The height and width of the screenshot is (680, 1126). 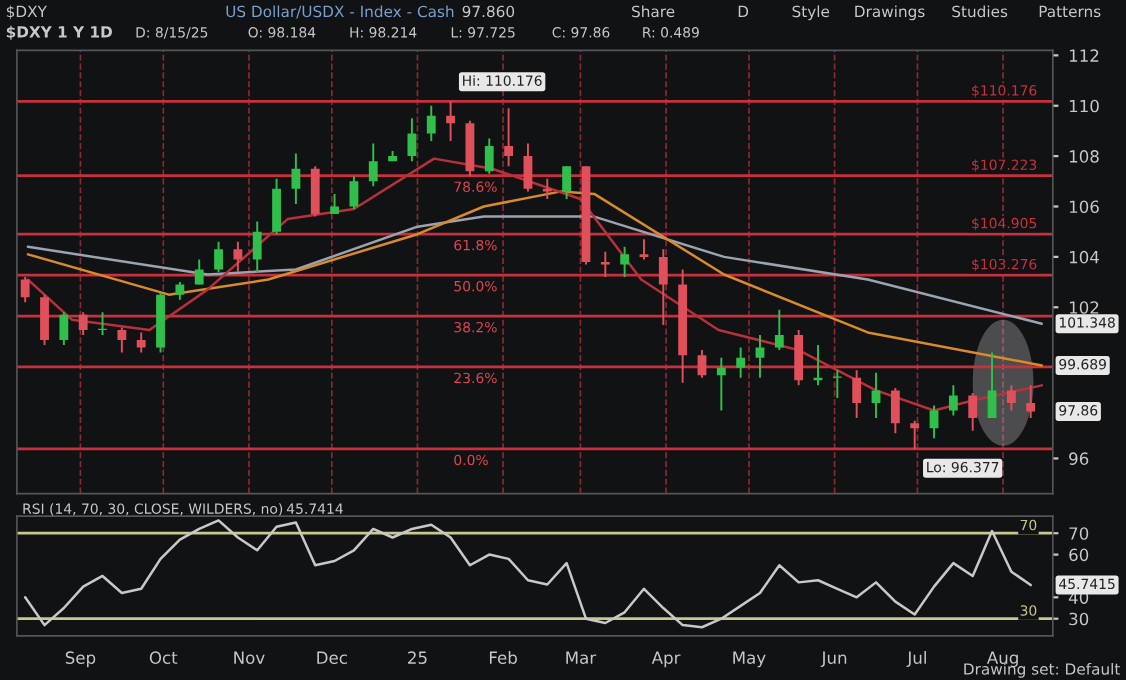 What do you see at coordinates (1084, 307) in the screenshot?
I see `y-tick-label: 102` at bounding box center [1084, 307].